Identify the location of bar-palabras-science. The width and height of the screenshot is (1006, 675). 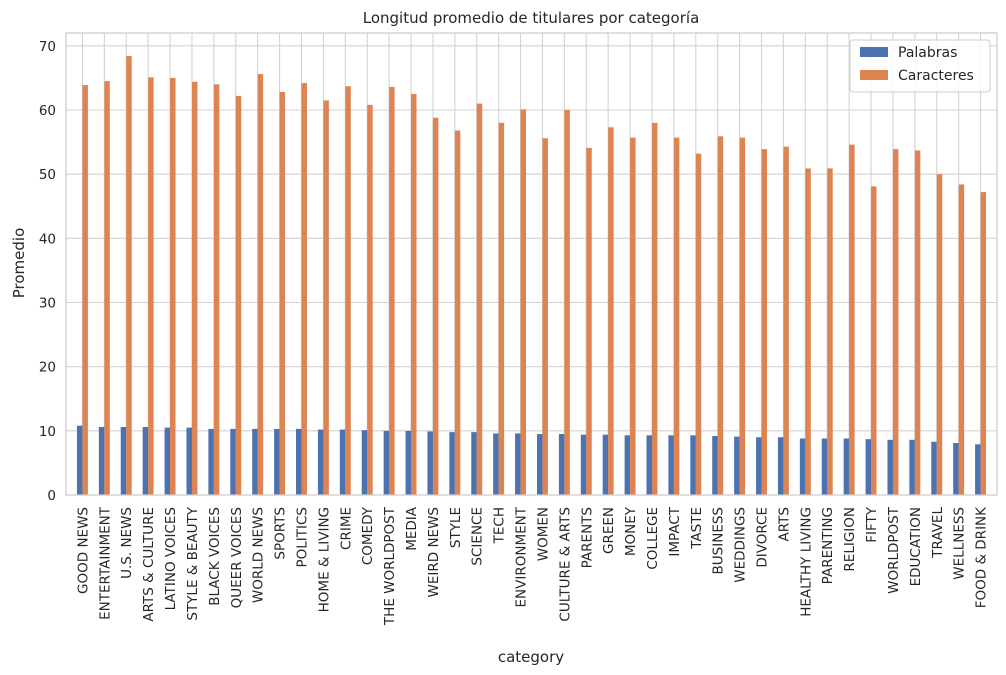
(474, 463).